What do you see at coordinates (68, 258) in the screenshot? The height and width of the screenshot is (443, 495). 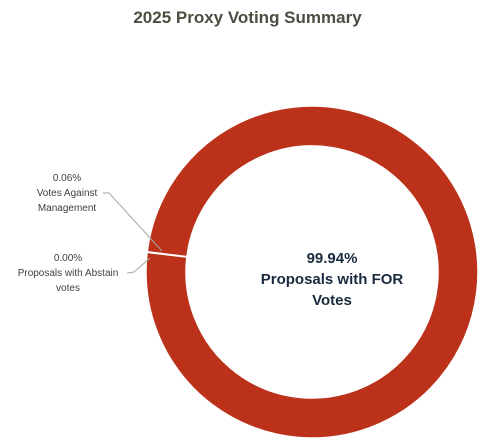 I see `value-label: 0.00%` at bounding box center [68, 258].